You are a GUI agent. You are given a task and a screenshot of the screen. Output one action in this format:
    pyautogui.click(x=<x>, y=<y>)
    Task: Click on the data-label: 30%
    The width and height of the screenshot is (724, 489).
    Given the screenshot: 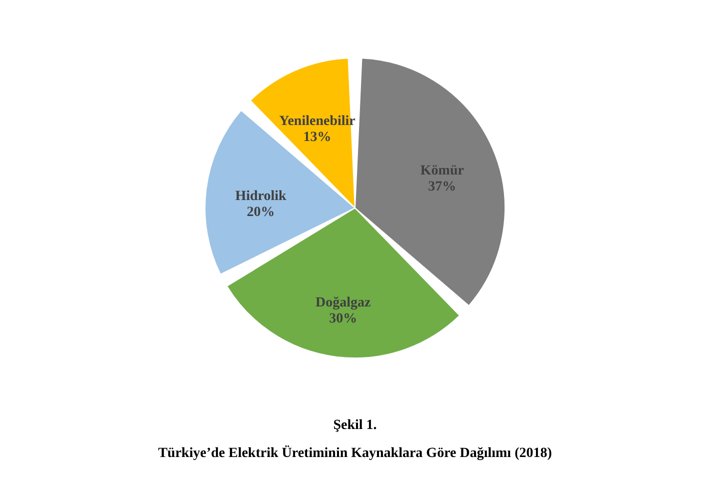 What is the action you would take?
    pyautogui.click(x=343, y=318)
    